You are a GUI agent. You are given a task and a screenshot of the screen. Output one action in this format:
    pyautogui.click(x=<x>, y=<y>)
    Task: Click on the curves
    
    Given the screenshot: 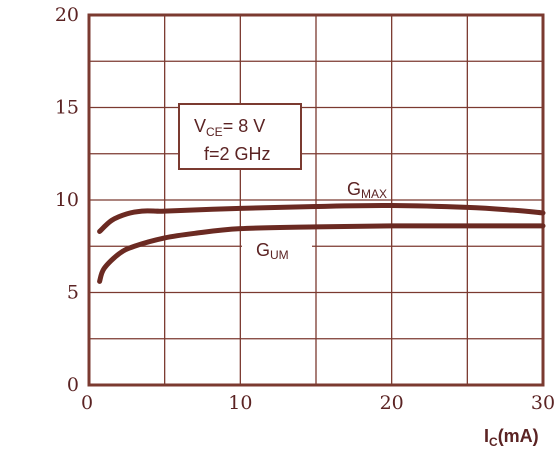 What is the action you would take?
    pyautogui.click(x=321, y=243)
    